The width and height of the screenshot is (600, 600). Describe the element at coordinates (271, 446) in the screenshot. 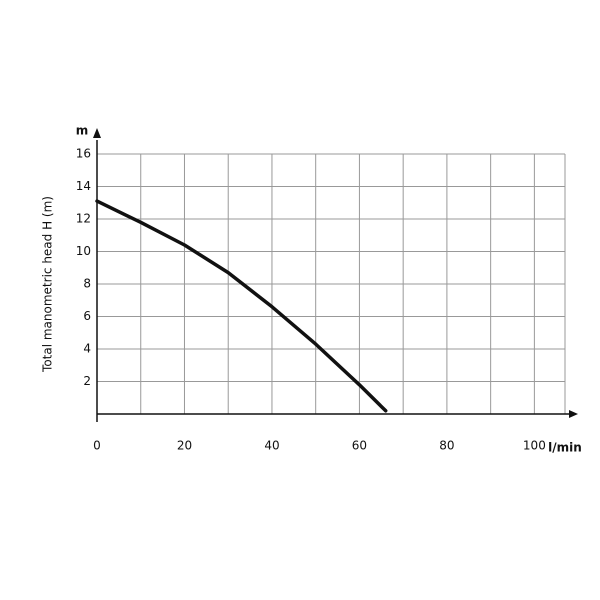

I see `x-tick-label: 40` at that location.